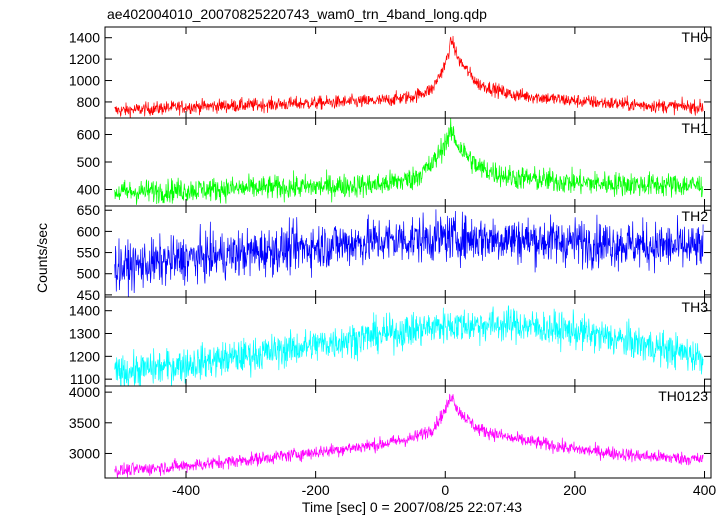 The height and width of the screenshot is (516, 724). What do you see at coordinates (695, 307) in the screenshot?
I see `series-label-th3: TH3` at bounding box center [695, 307].